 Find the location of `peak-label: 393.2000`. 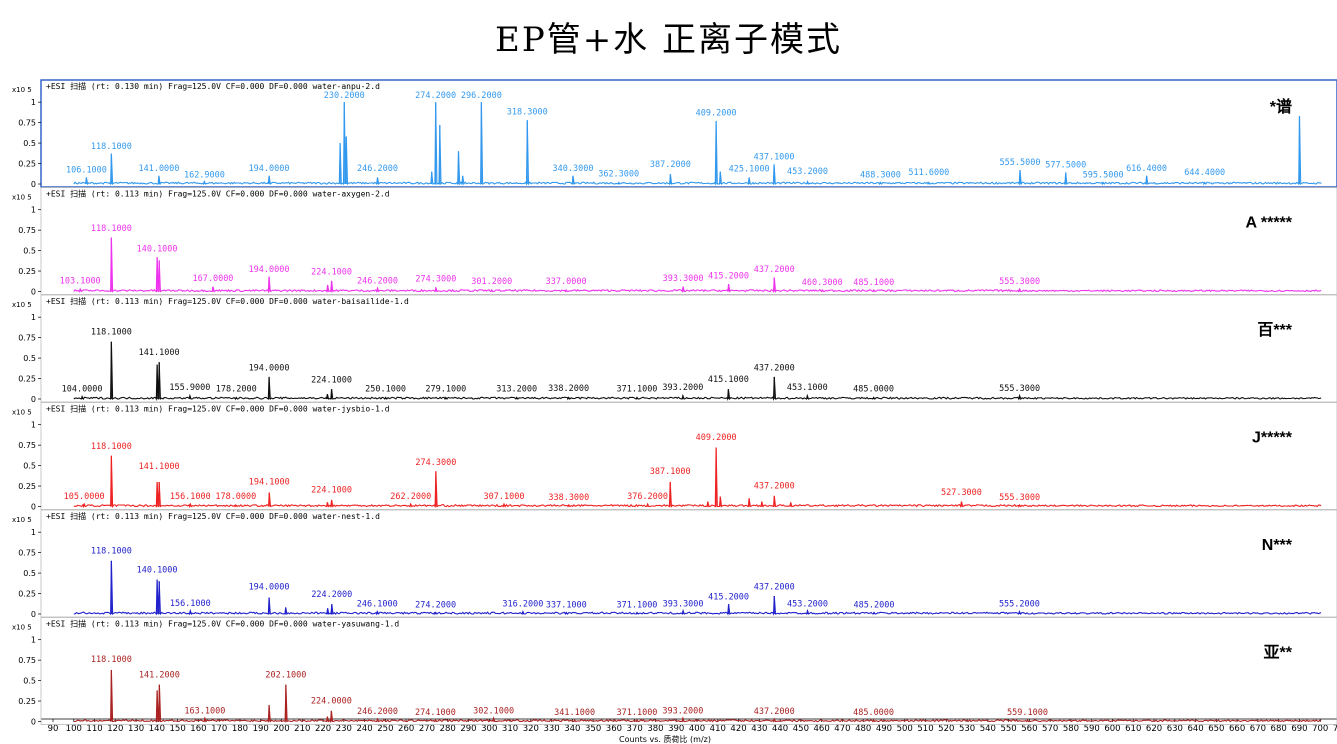

peak-label: 393.2000 is located at coordinates (682, 388).